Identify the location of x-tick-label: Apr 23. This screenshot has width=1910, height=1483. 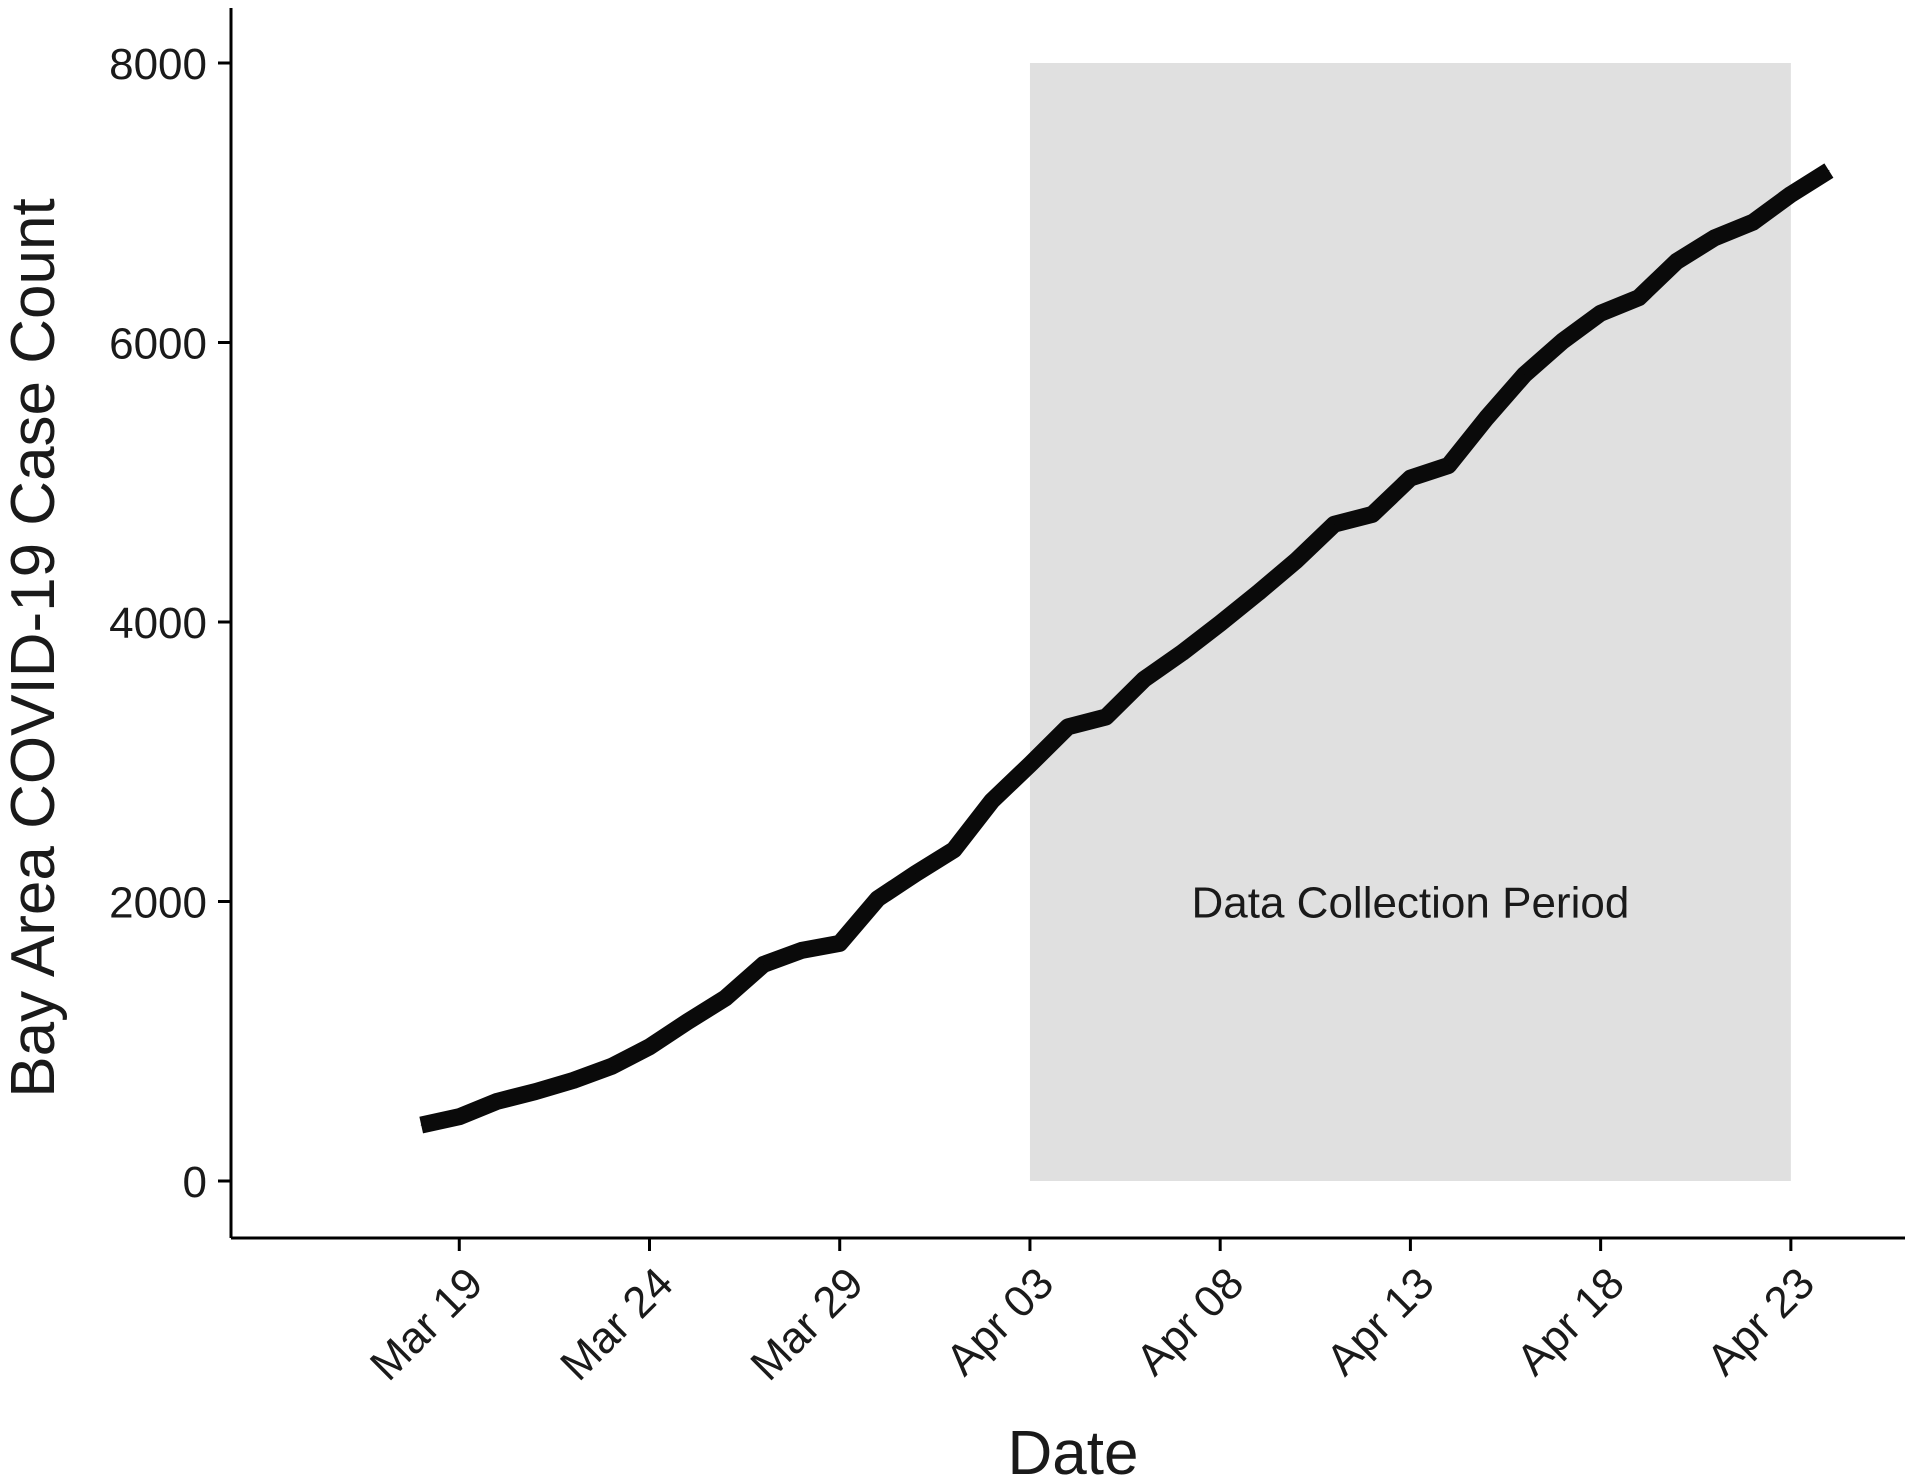
(1761, 1321).